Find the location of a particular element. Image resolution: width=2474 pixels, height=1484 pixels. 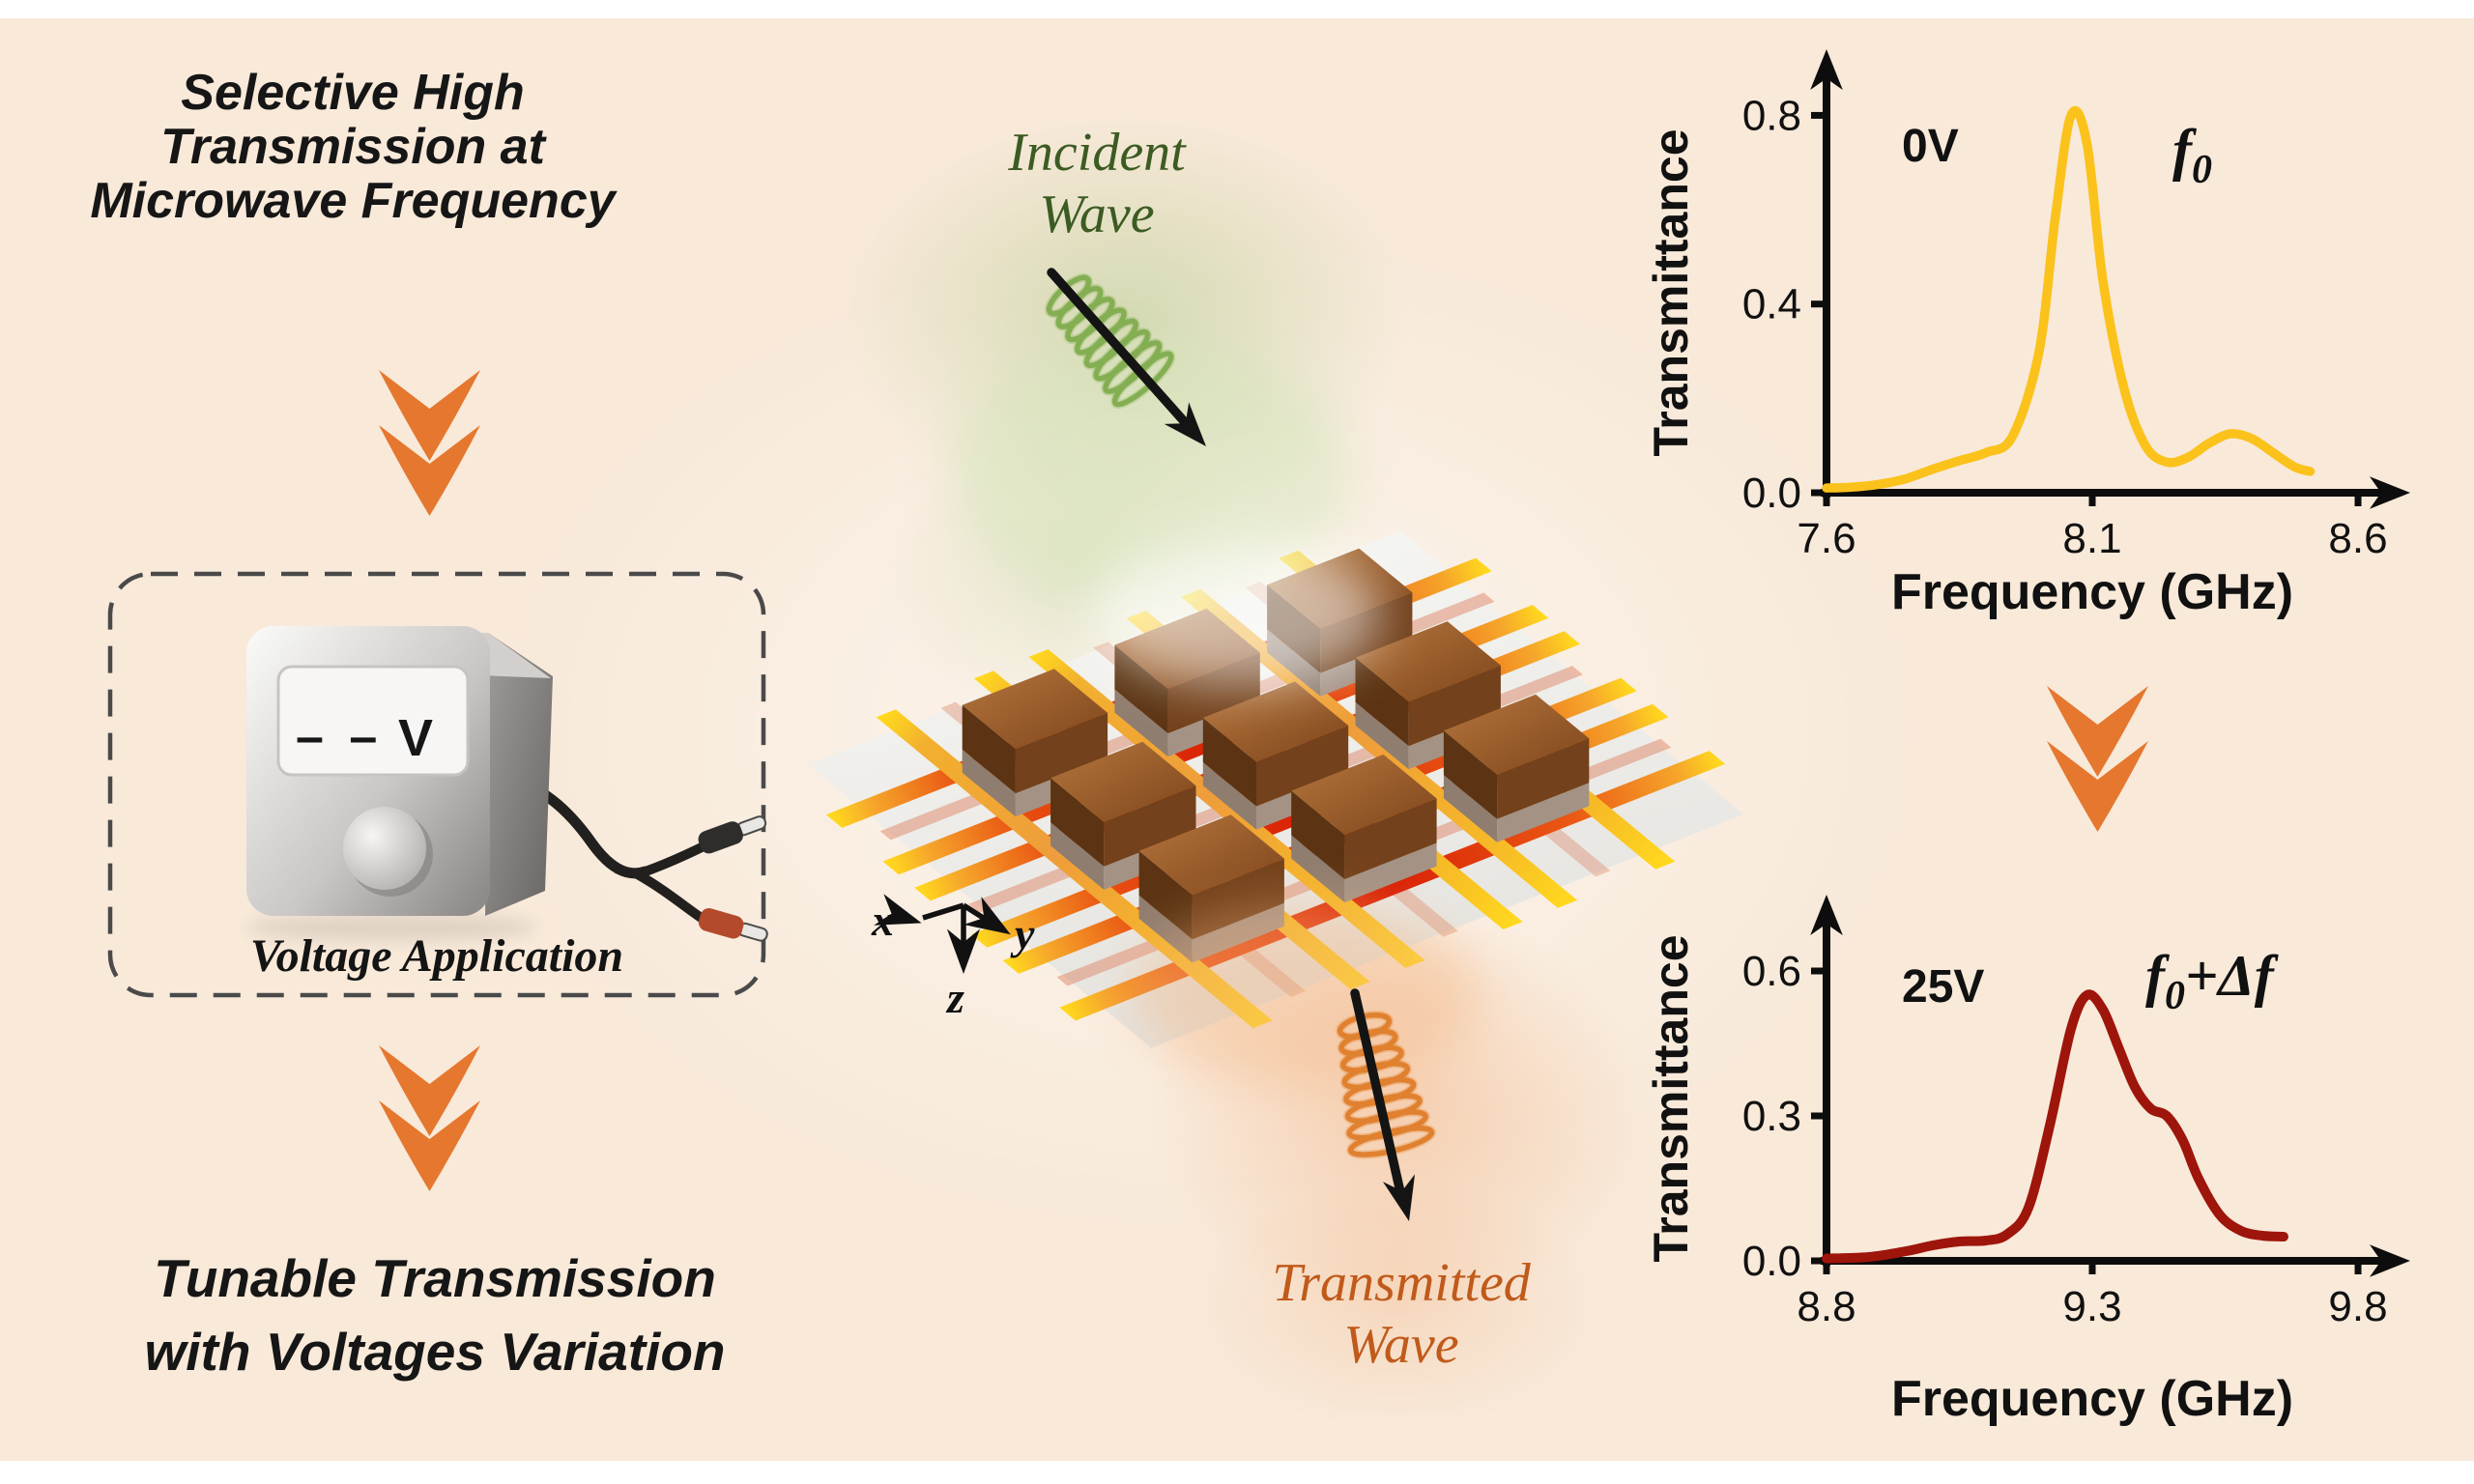

voltage-source-icon: – – V is located at coordinates (507, 784).